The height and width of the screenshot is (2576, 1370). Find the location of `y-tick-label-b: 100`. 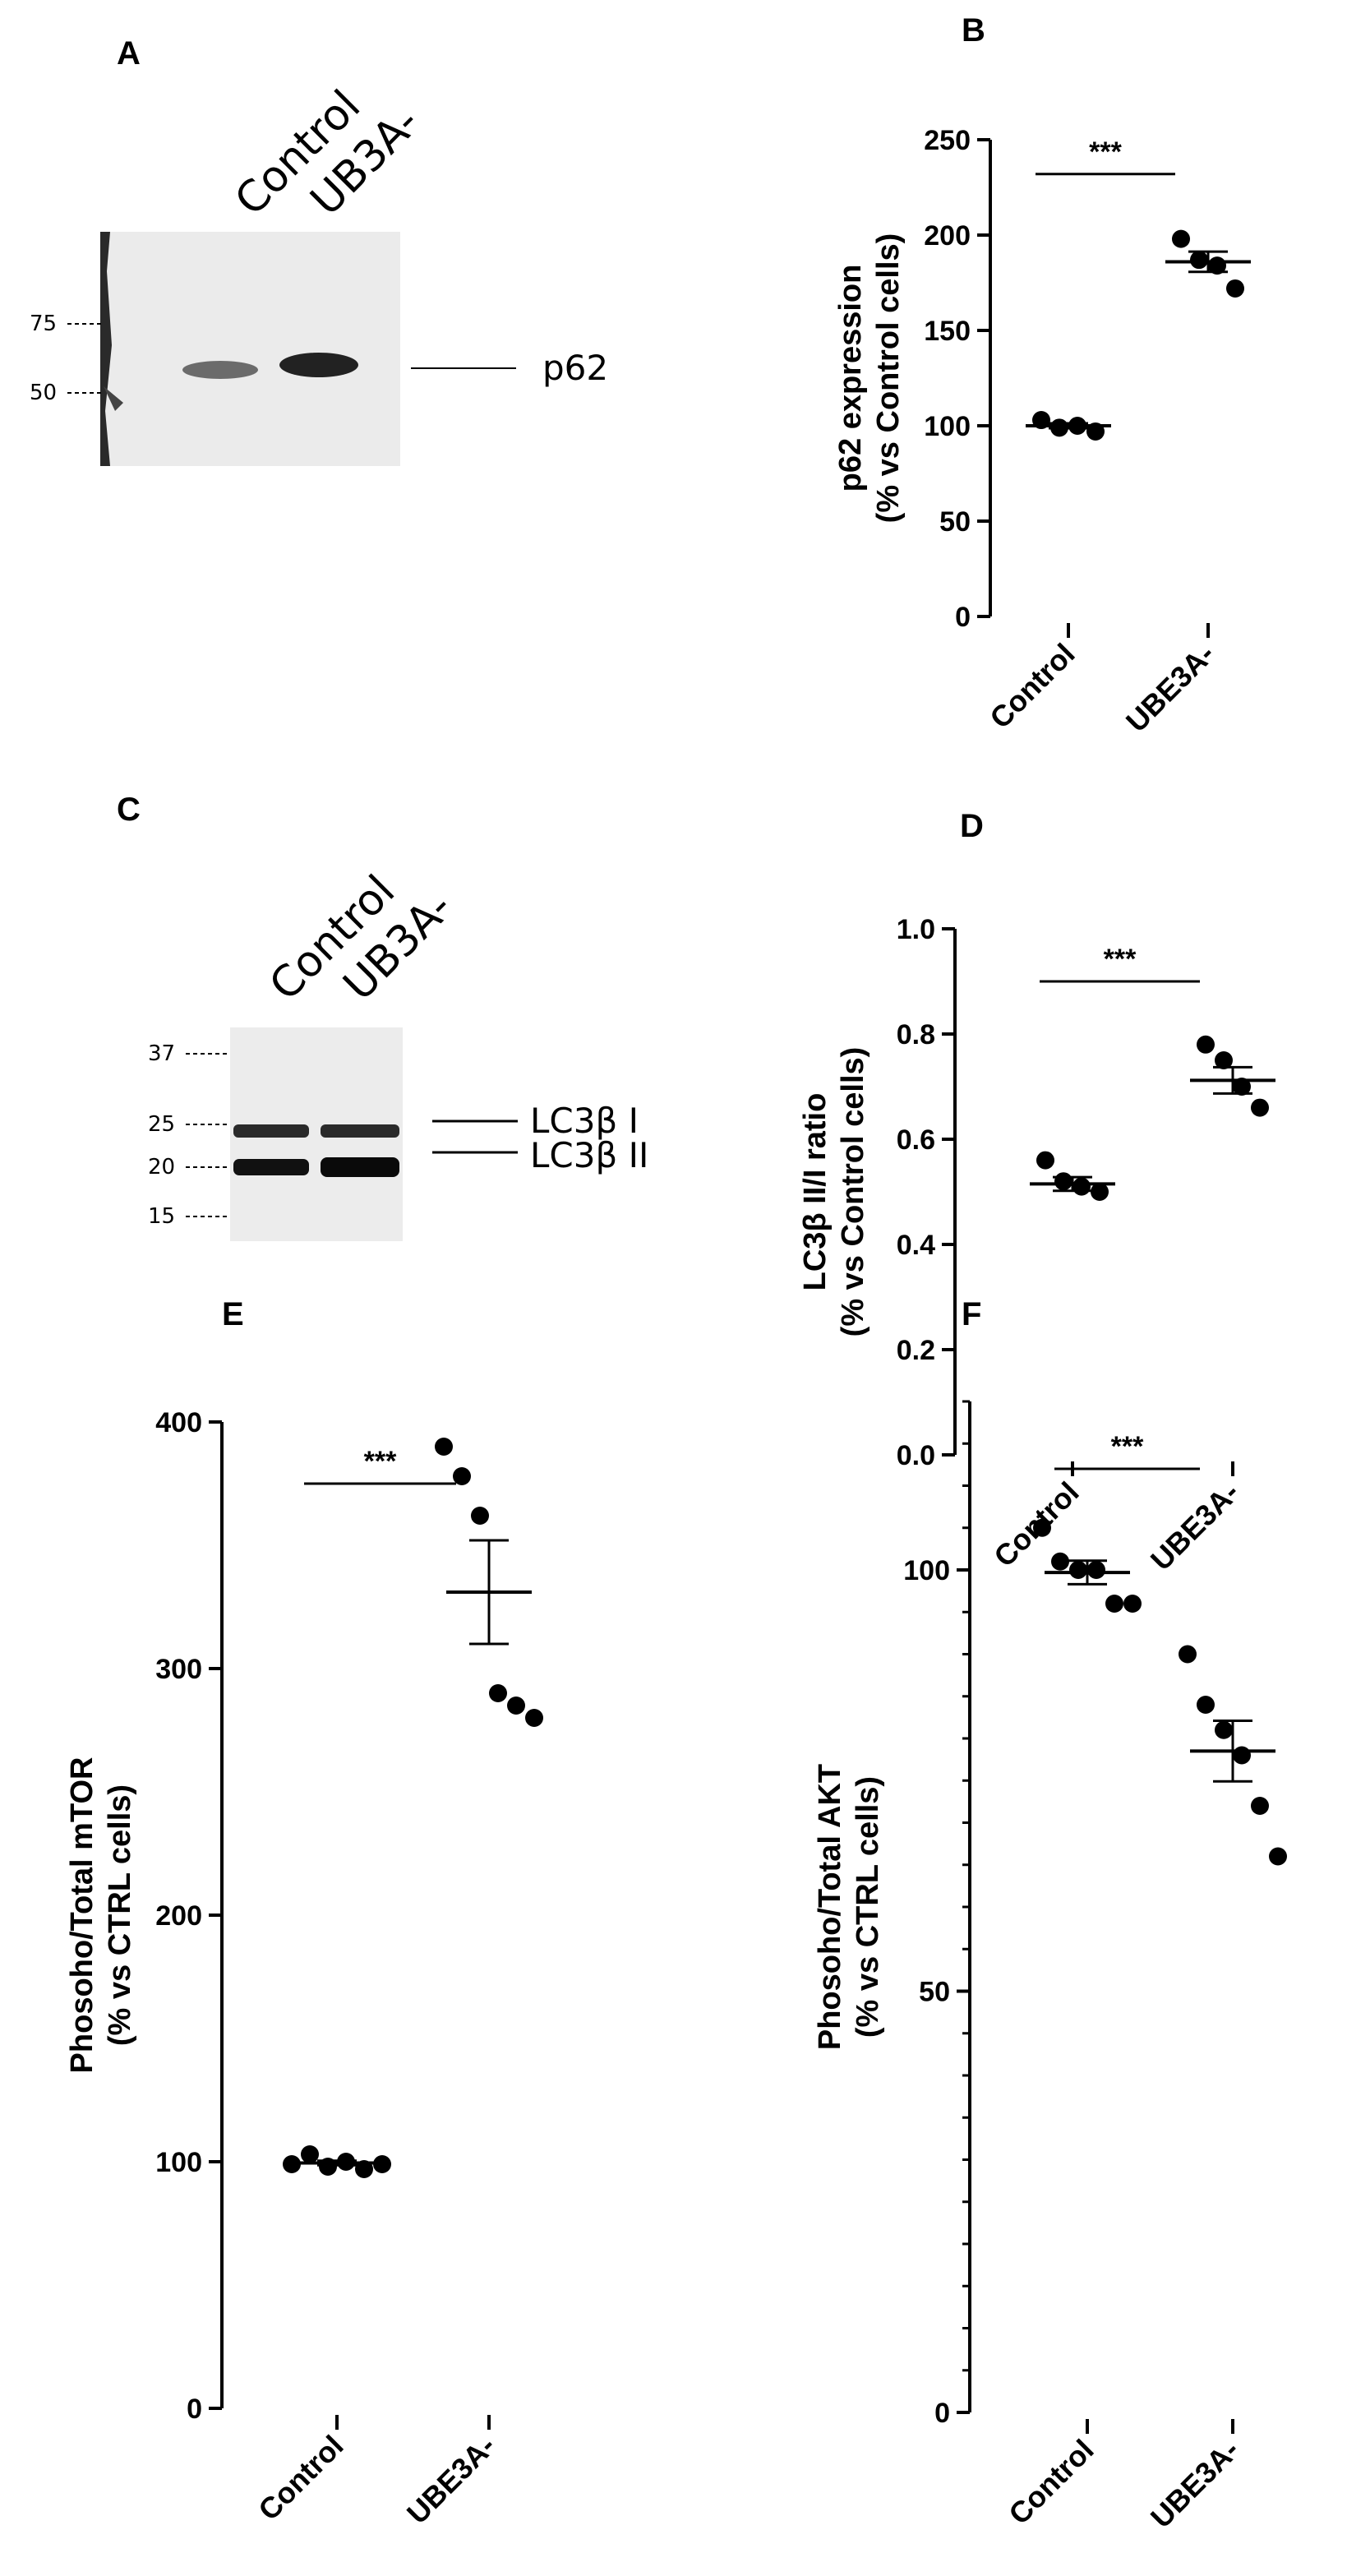

y-tick-label-b: 100 is located at coordinates (947, 427).